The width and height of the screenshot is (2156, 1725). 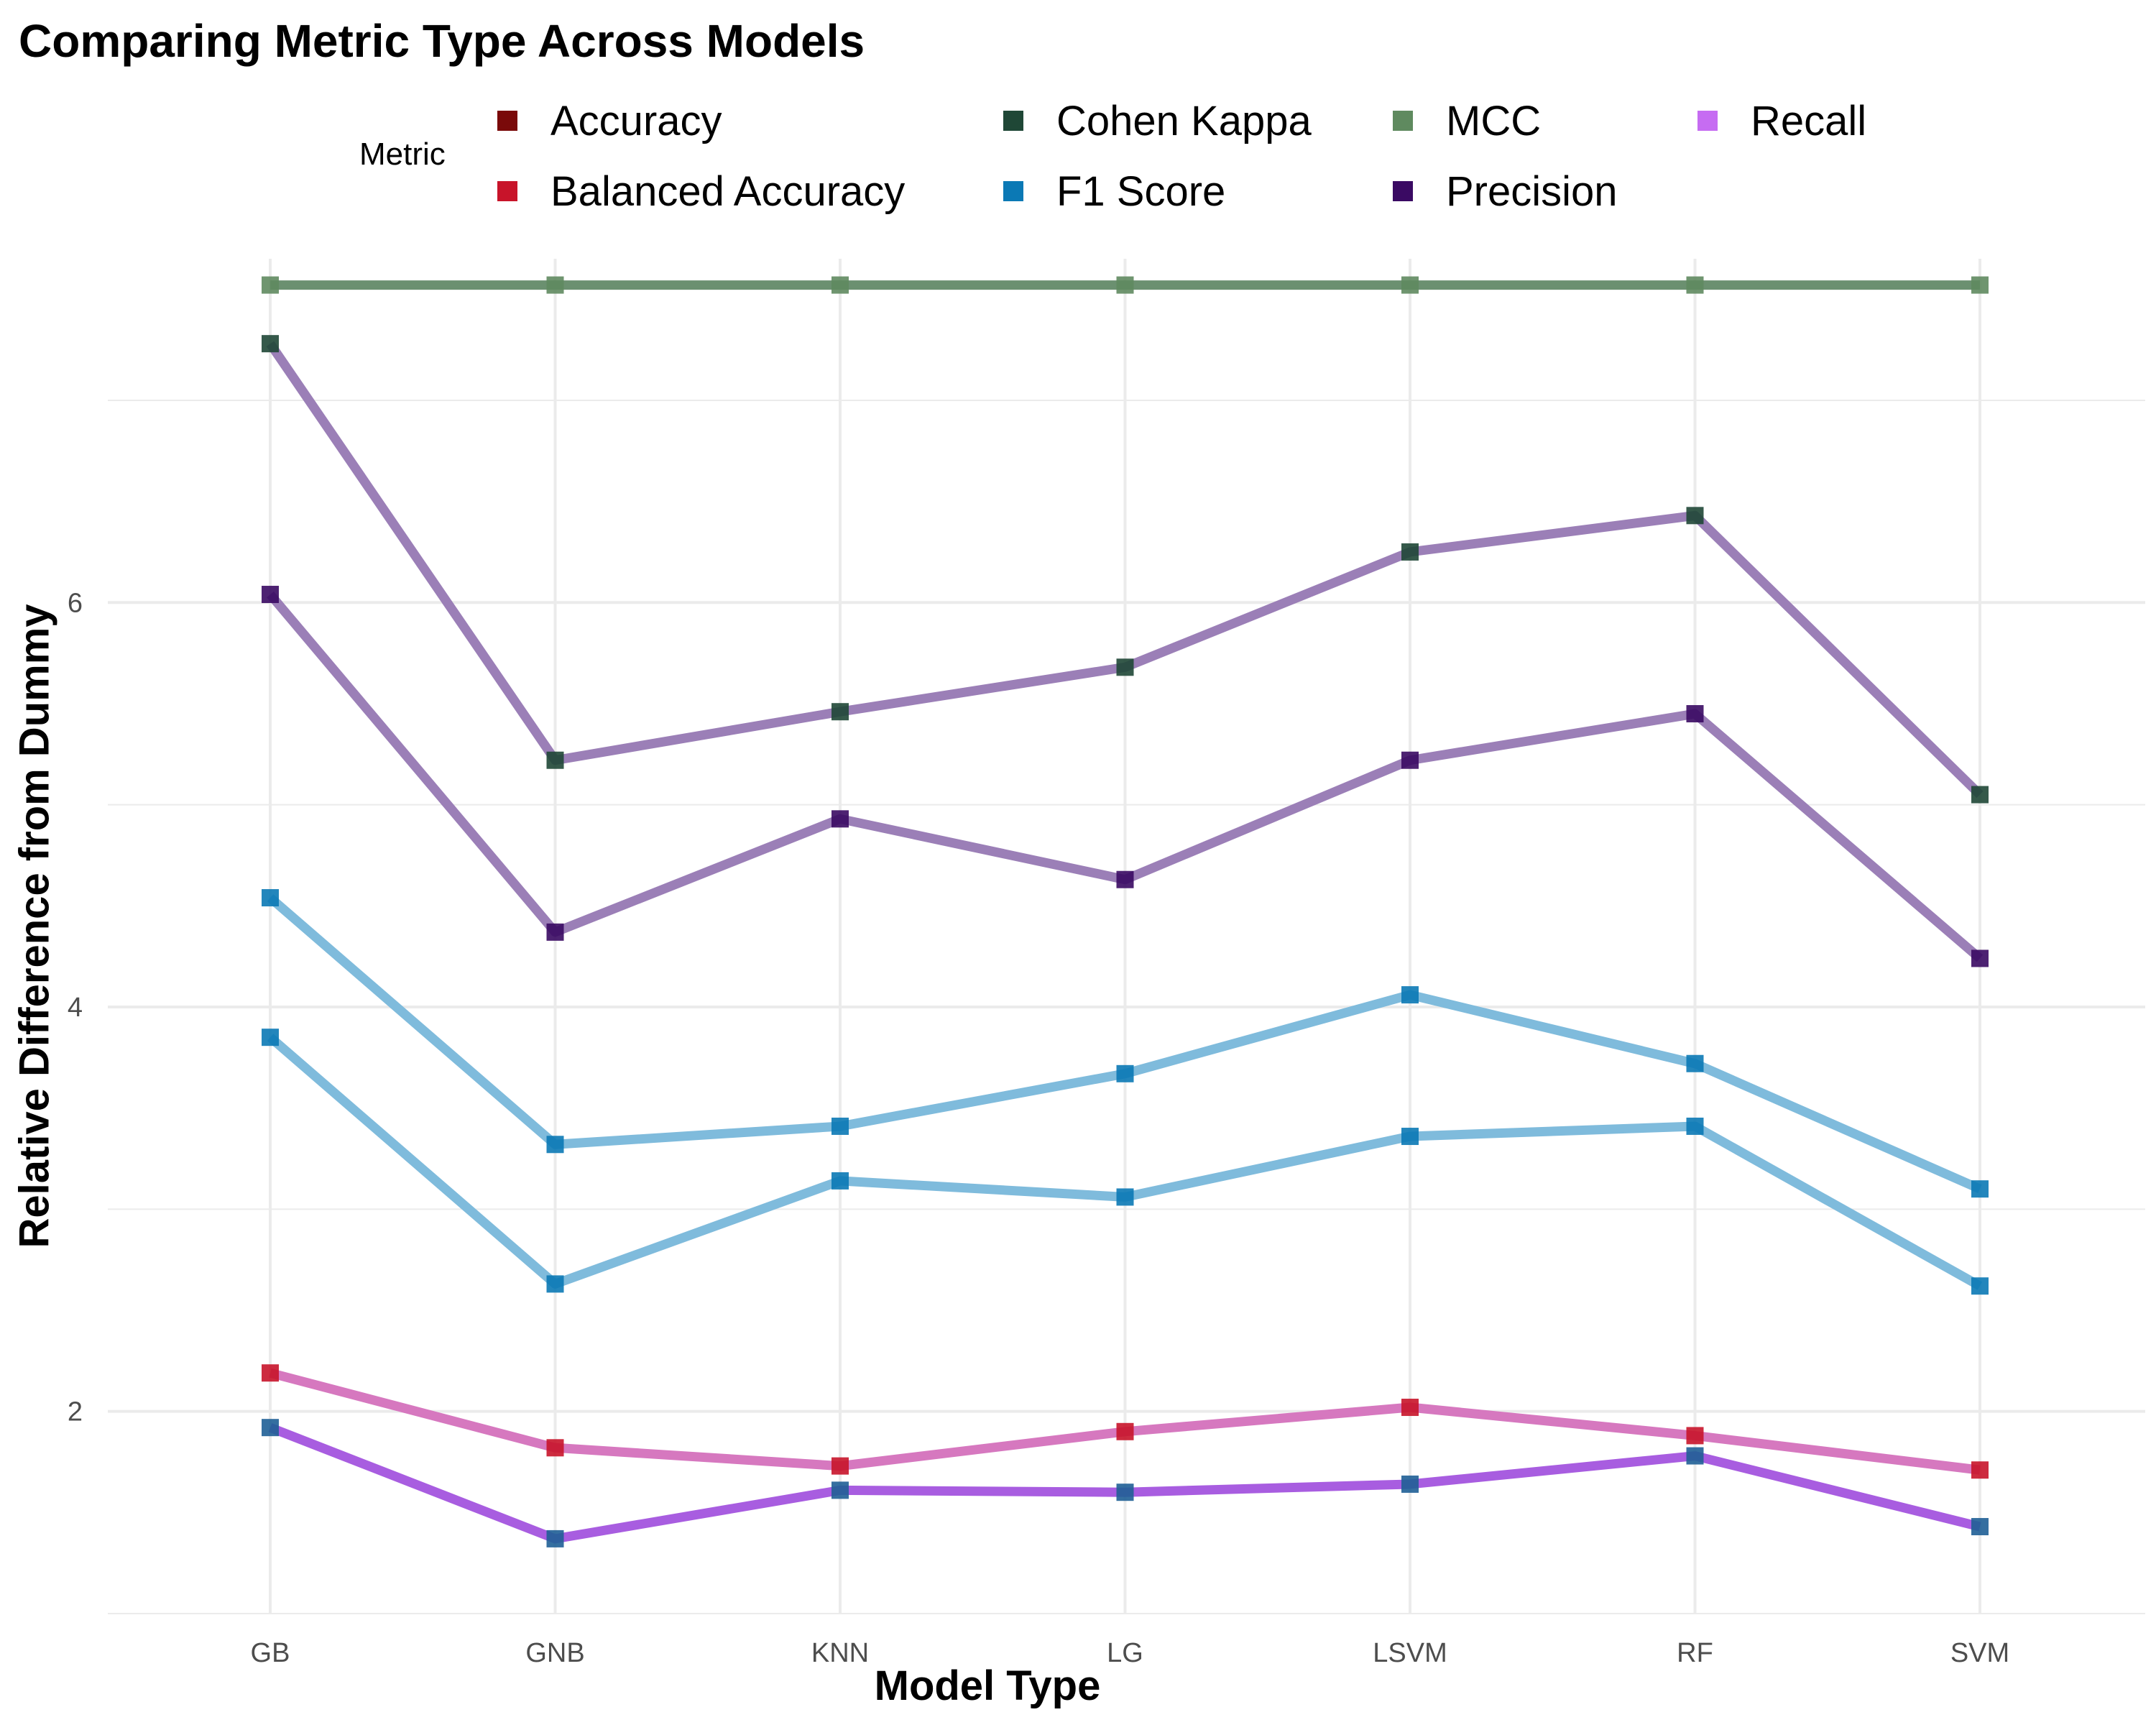 What do you see at coordinates (1494, 120) in the screenshot?
I see `legend-label-mcc: MCC` at bounding box center [1494, 120].